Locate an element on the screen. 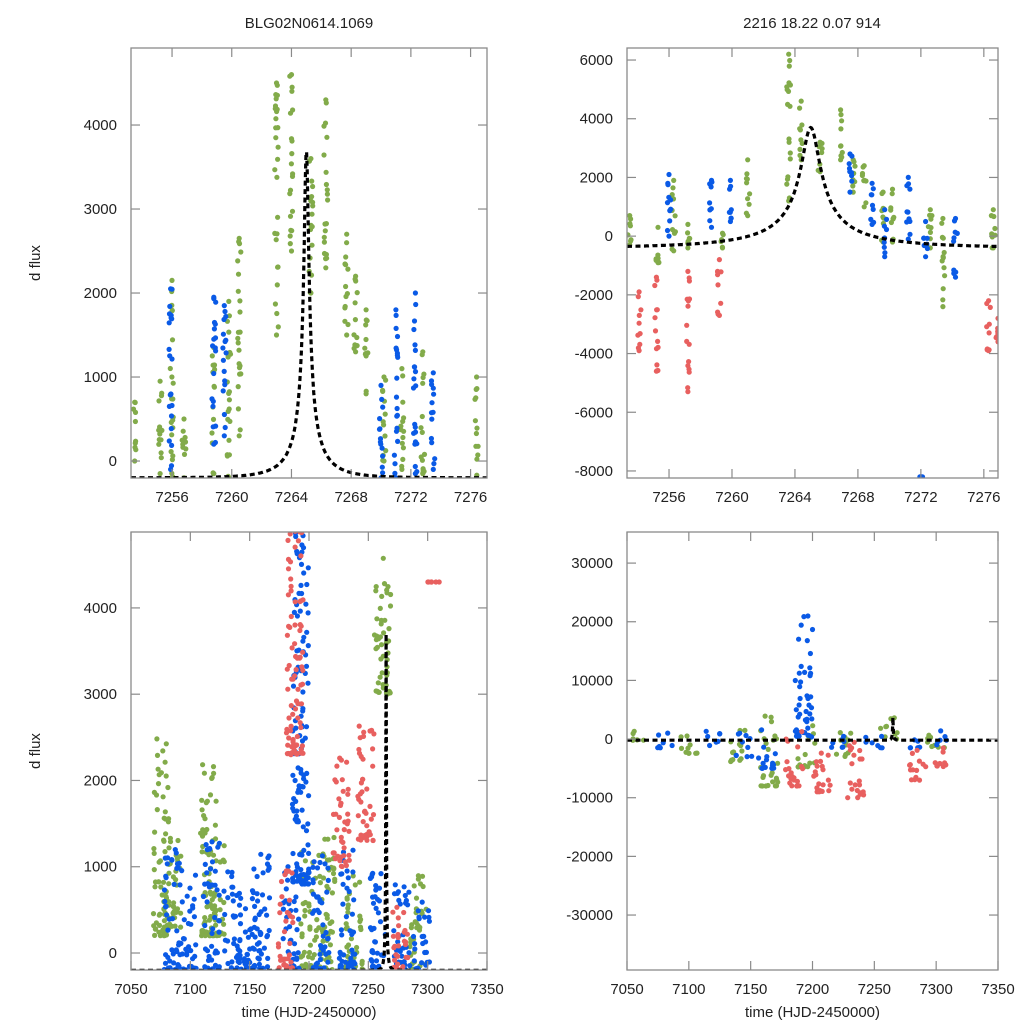 The height and width of the screenshot is (1024, 1024). y-tick-label: -8000 is located at coordinates (594, 471).